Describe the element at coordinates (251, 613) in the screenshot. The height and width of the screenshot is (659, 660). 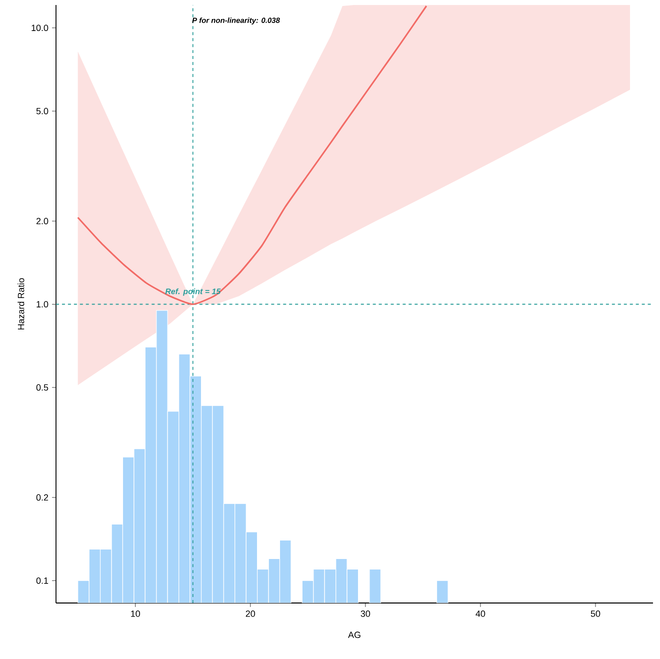
I see `x-tick-label: 20` at that location.